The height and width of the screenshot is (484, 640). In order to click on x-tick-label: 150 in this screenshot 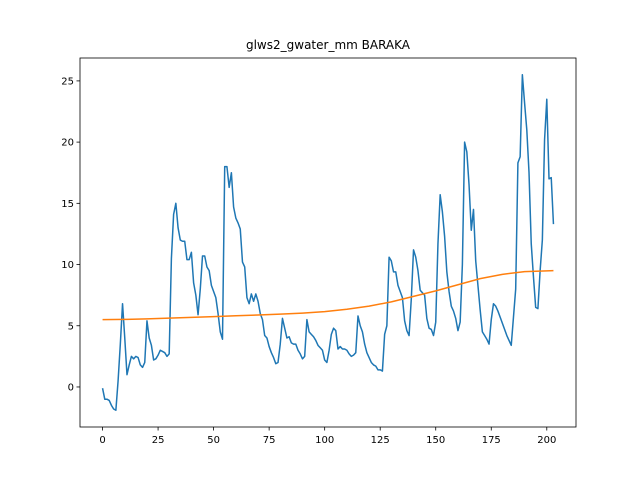, I will do `click(435, 440)`.